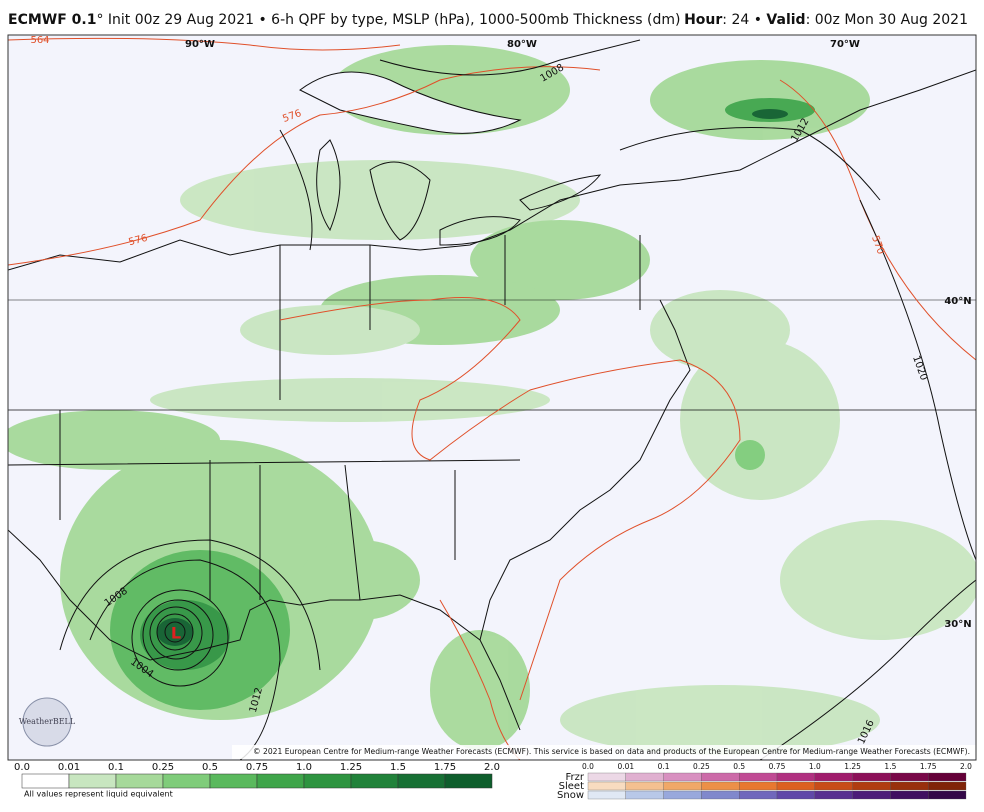 The image size is (984, 812). Describe the element at coordinates (890, 766) in the screenshot. I see `type-scale-label: 1.5` at that location.